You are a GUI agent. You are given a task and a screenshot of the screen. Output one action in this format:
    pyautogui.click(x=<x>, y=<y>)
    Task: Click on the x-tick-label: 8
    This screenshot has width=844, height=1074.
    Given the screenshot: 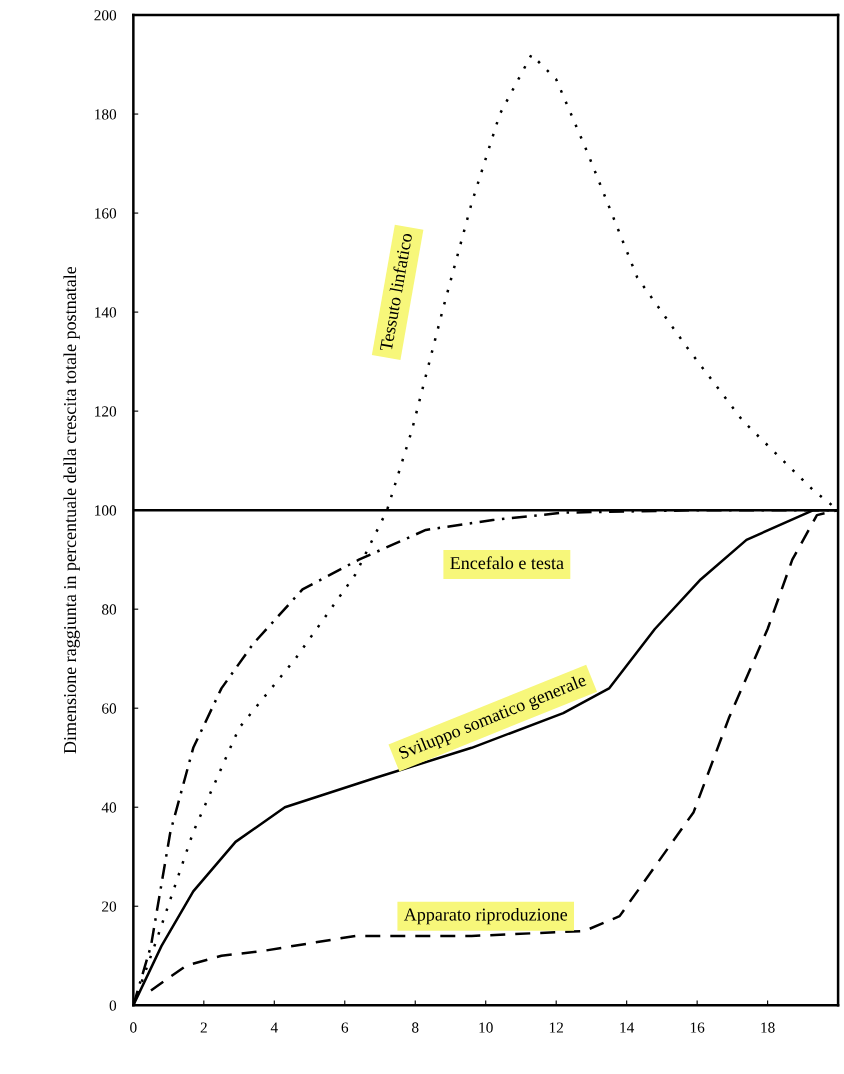 What is the action you would take?
    pyautogui.click(x=415, y=1027)
    